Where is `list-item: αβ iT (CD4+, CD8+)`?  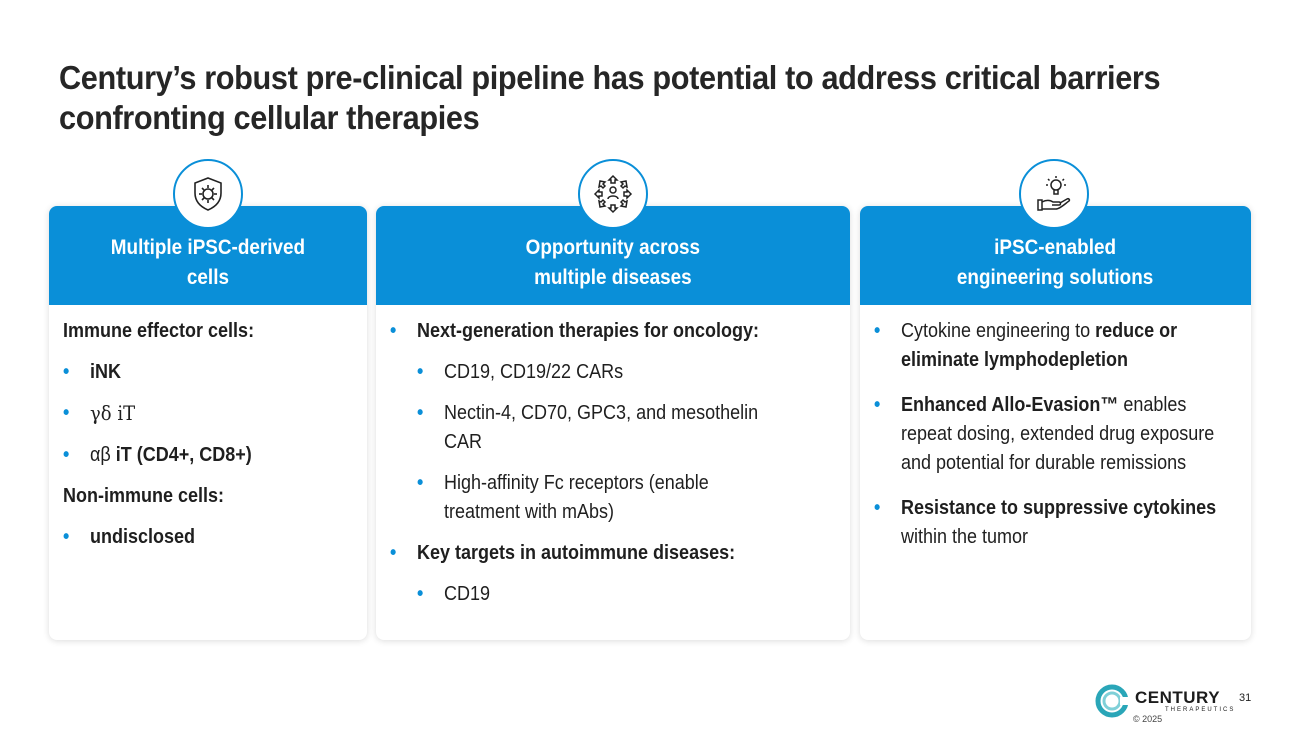
list-item: αβ iT (CD4+, CD8+) is located at coordinates (208, 455).